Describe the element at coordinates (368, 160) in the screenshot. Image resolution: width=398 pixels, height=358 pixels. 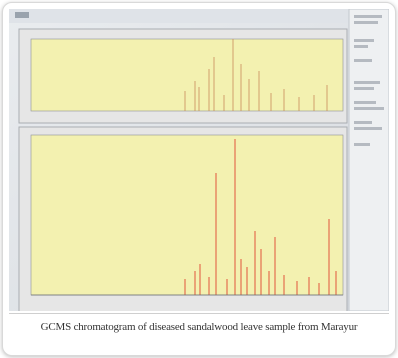
I see `side-panel` at that location.